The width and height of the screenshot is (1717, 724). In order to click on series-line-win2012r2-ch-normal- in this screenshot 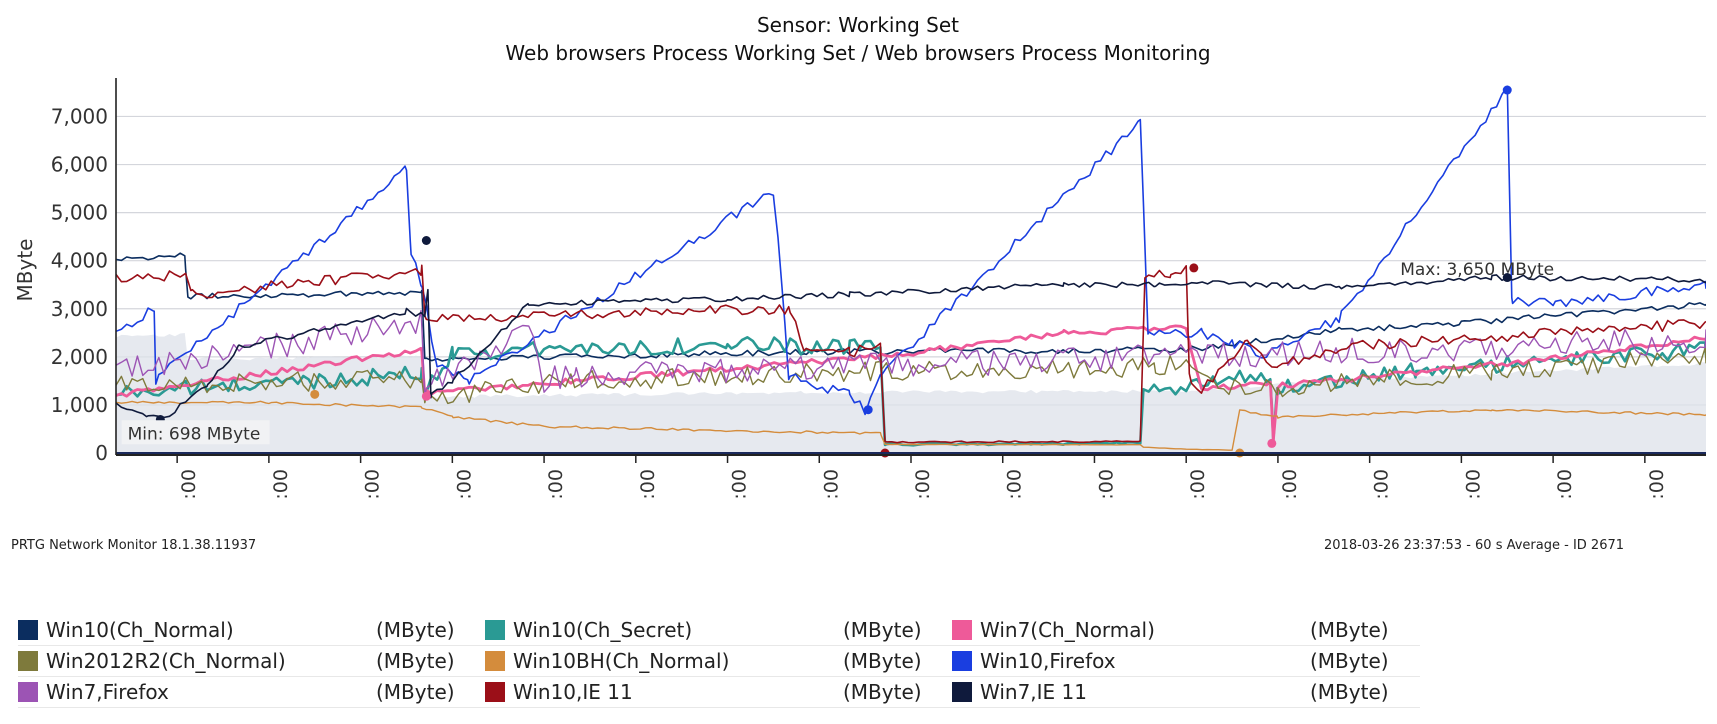, I will do `click(911, 375)`.